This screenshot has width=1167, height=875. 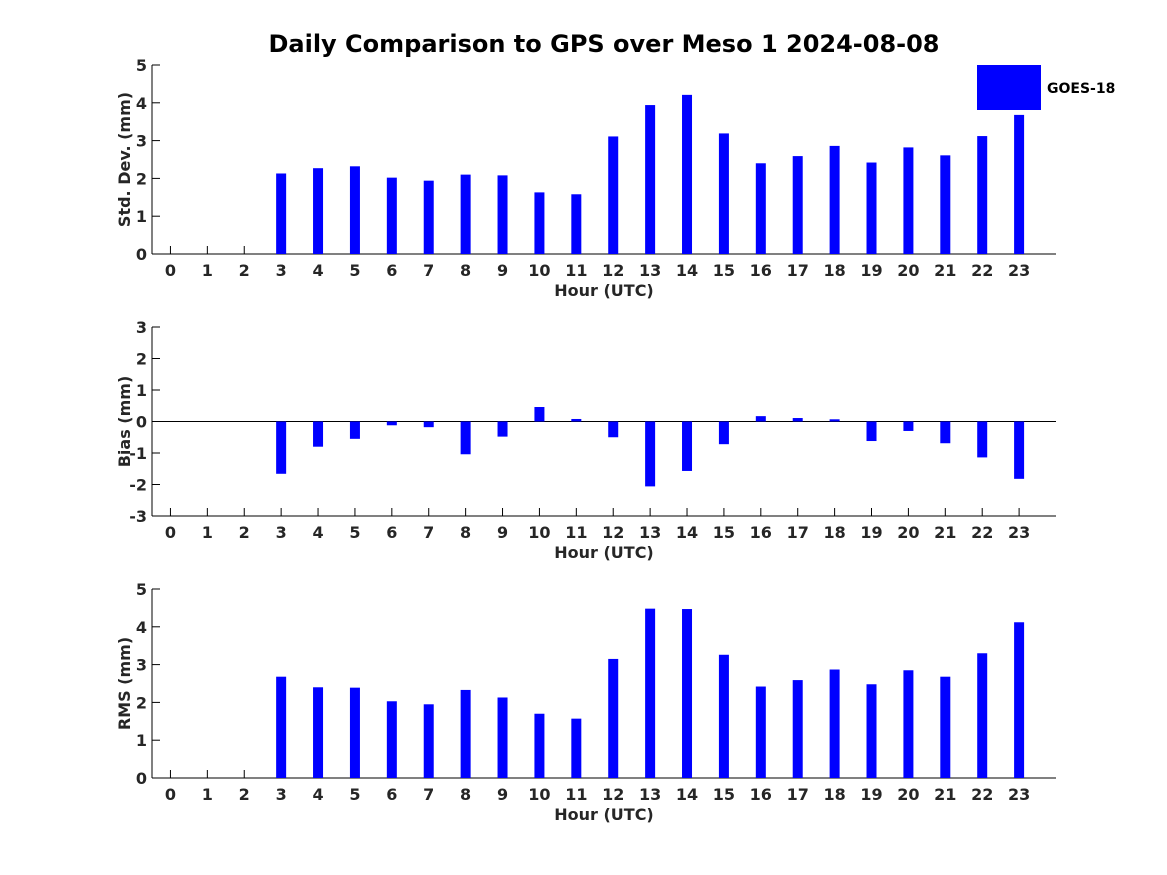 I want to click on x-tick-label: 22, so click(x=982, y=794).